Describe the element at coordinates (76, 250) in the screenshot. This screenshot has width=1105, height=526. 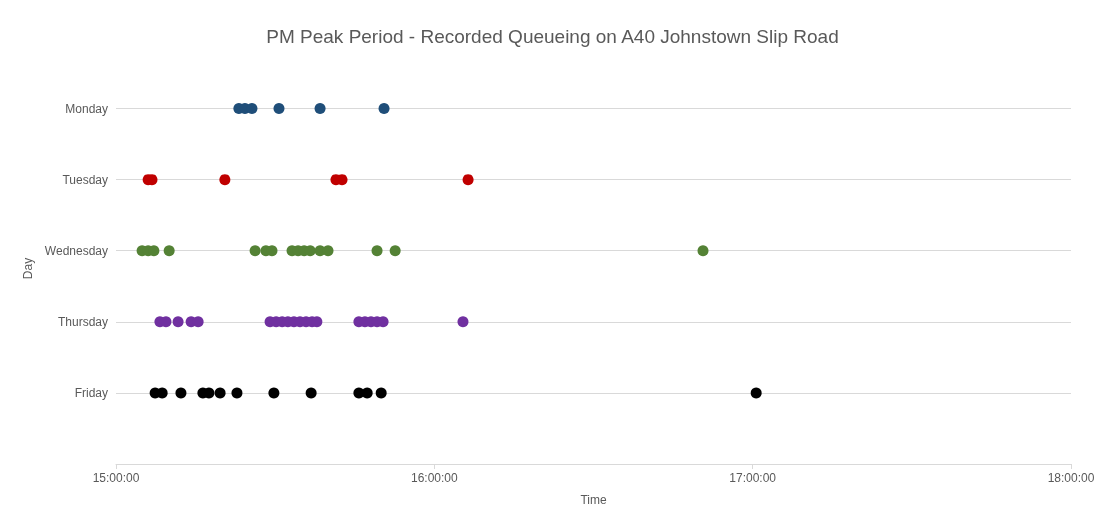
I see `y-tick-label: Wednesday` at that location.